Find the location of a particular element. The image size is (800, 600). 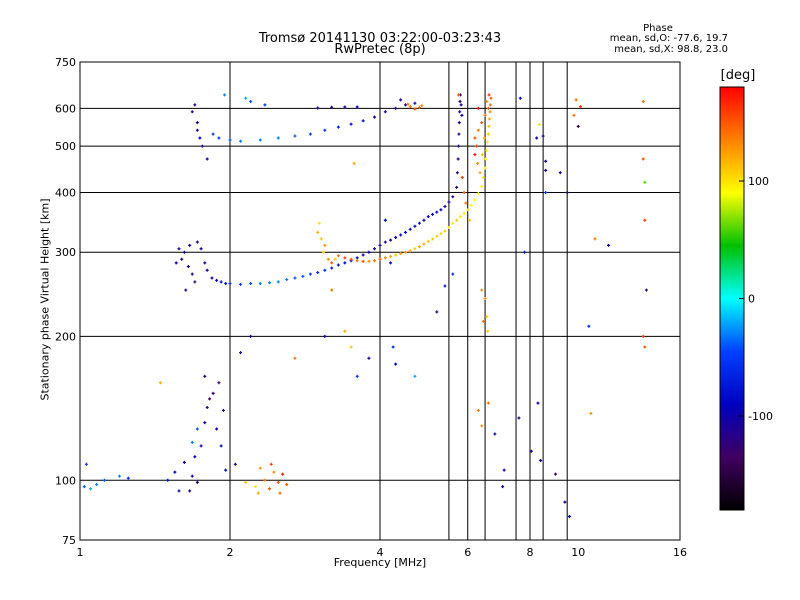

colorbar-tick-label: 0 is located at coordinates (751, 299).